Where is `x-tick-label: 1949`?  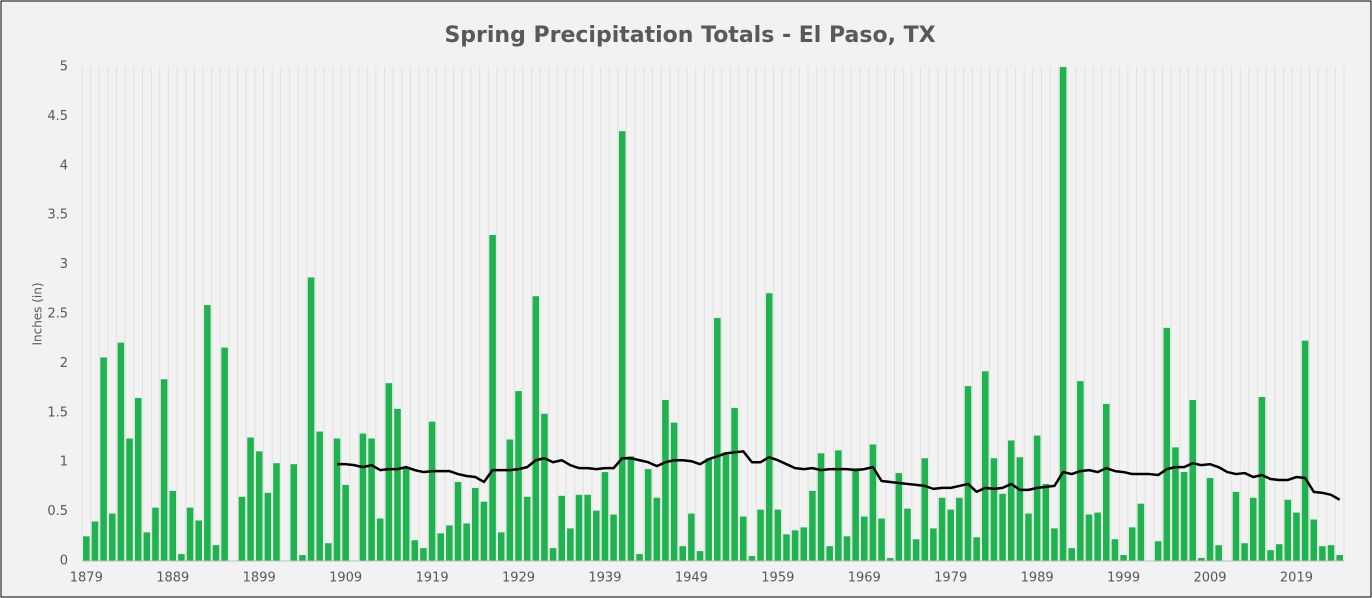 x-tick-label: 1949 is located at coordinates (691, 578).